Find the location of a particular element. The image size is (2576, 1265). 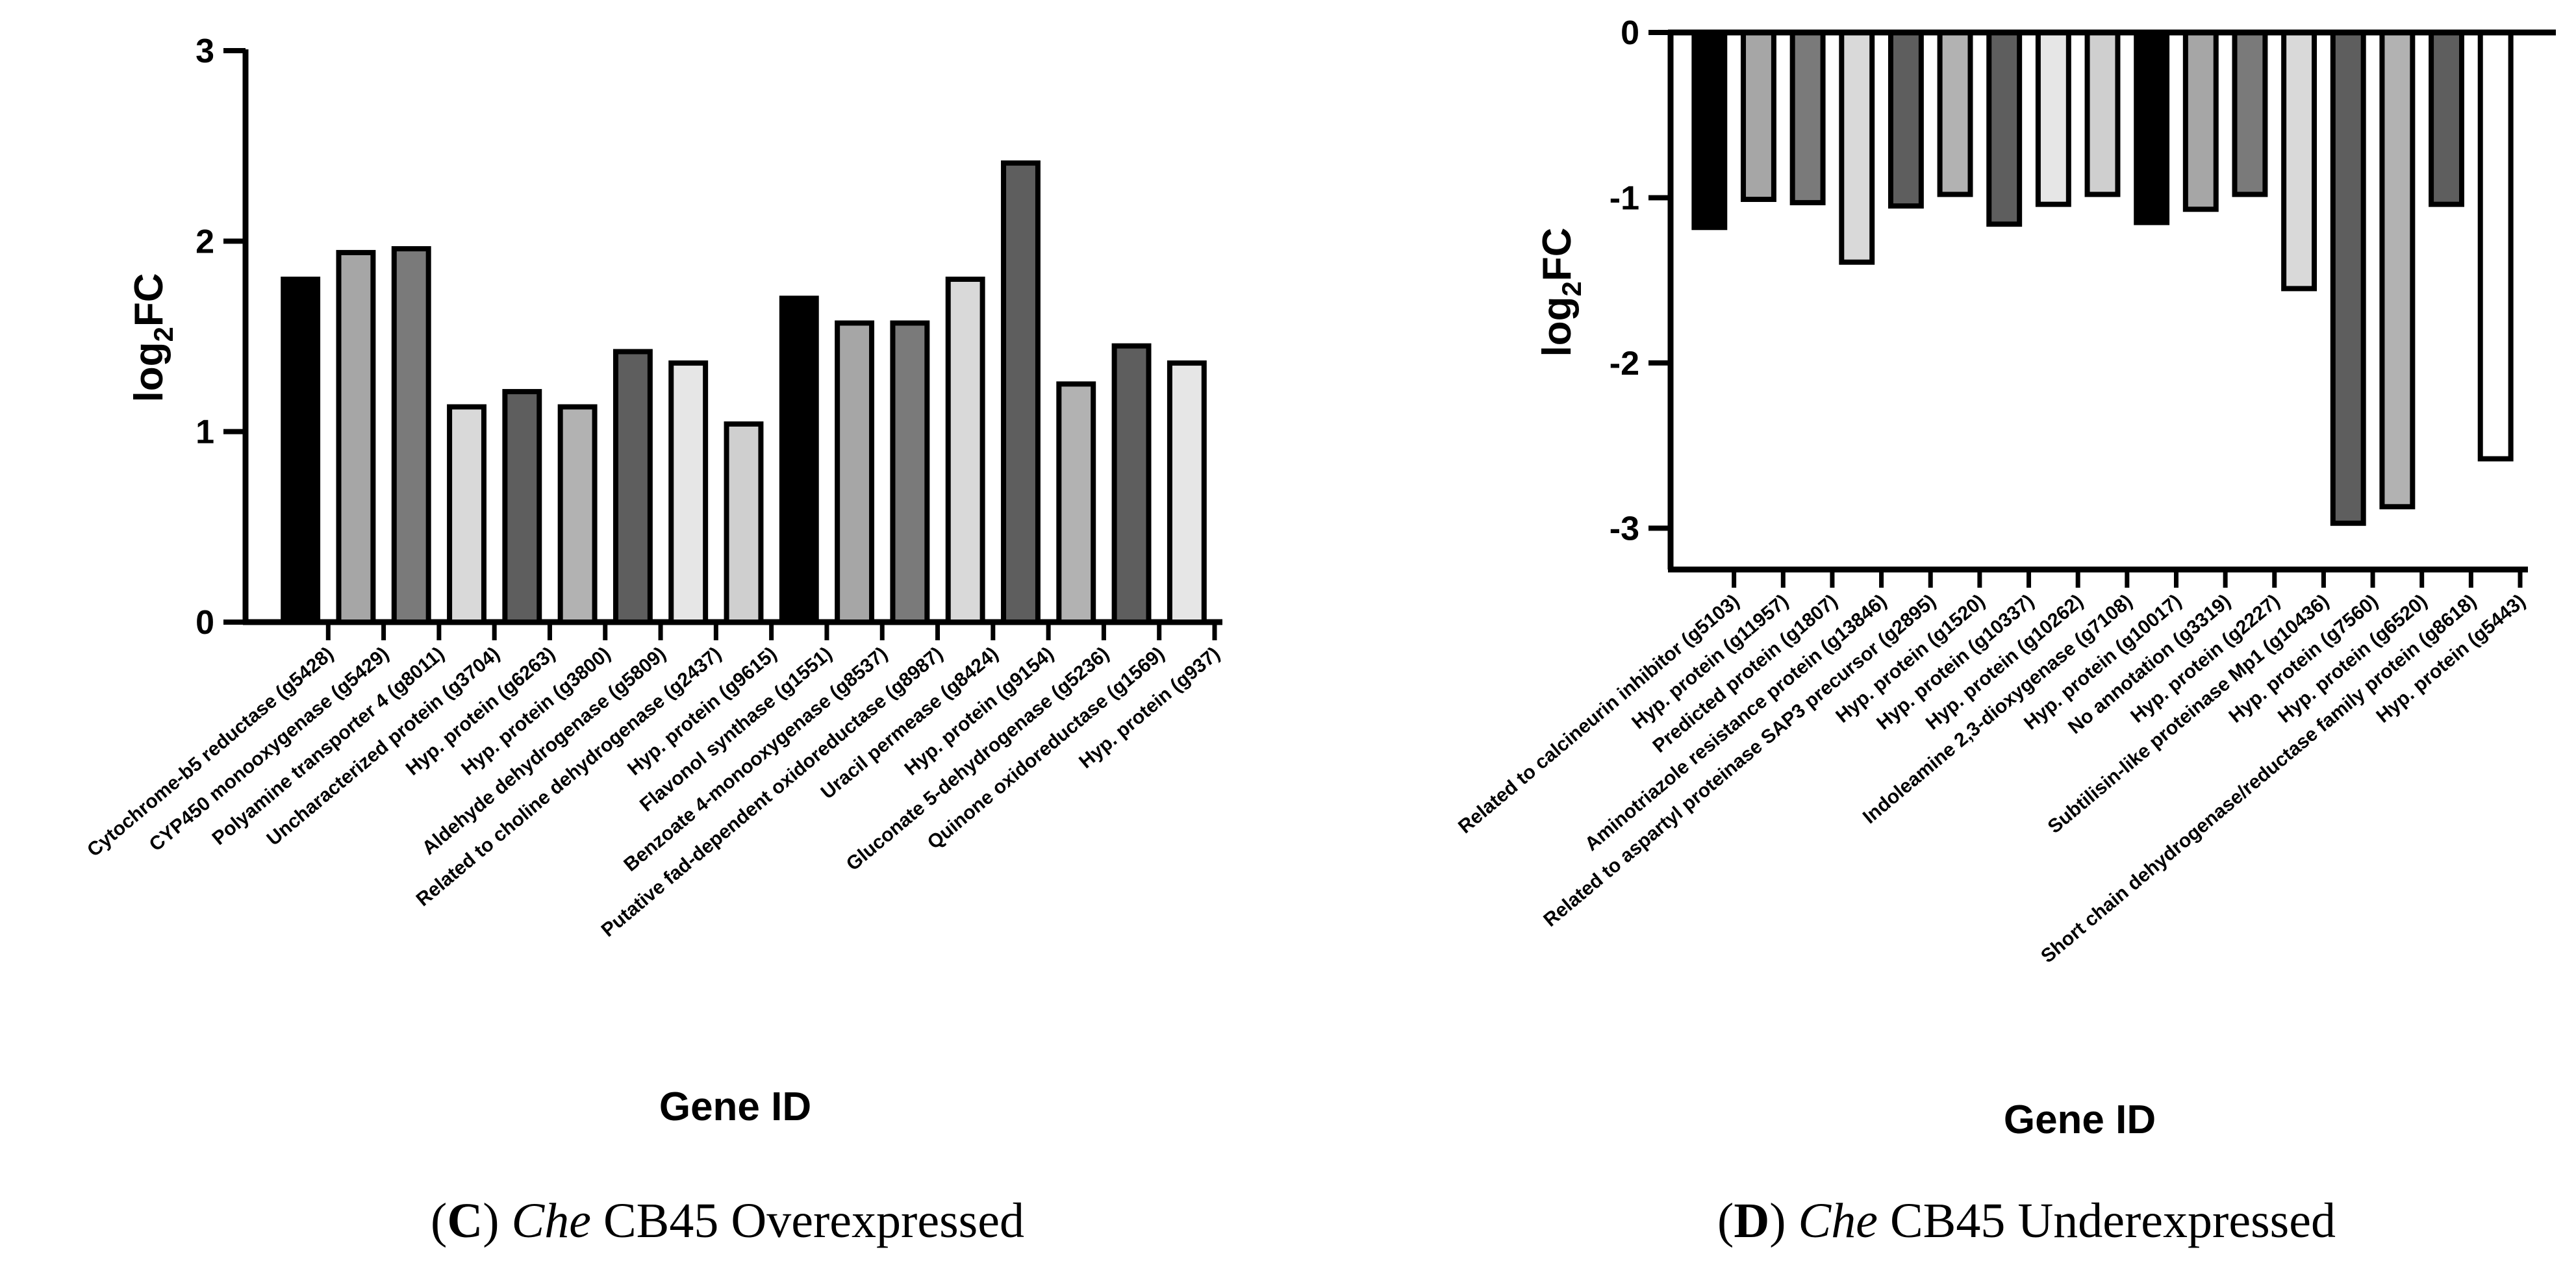

caption-d-species: Che is located at coordinates (1838, 1221).